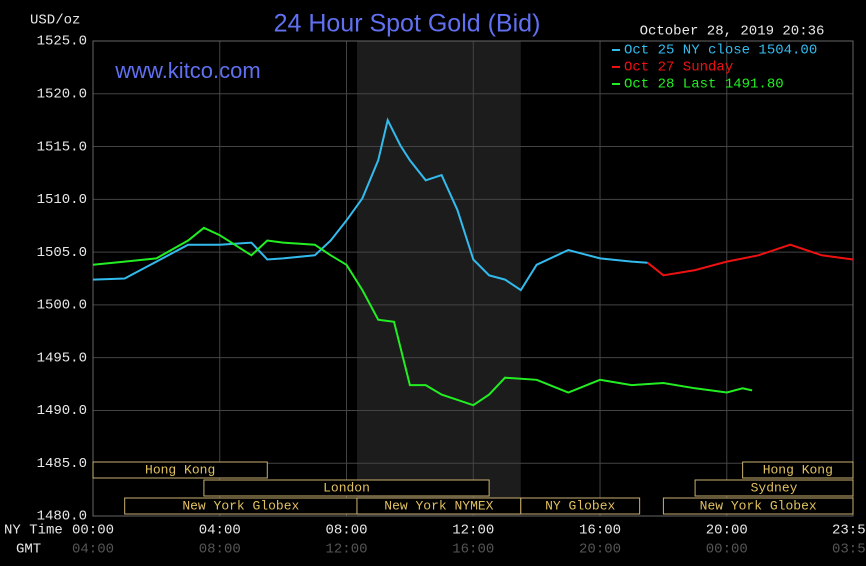 The image size is (866, 566). Describe the element at coordinates (33, 531) in the screenshot. I see `x-axis-label: NY Time` at that location.